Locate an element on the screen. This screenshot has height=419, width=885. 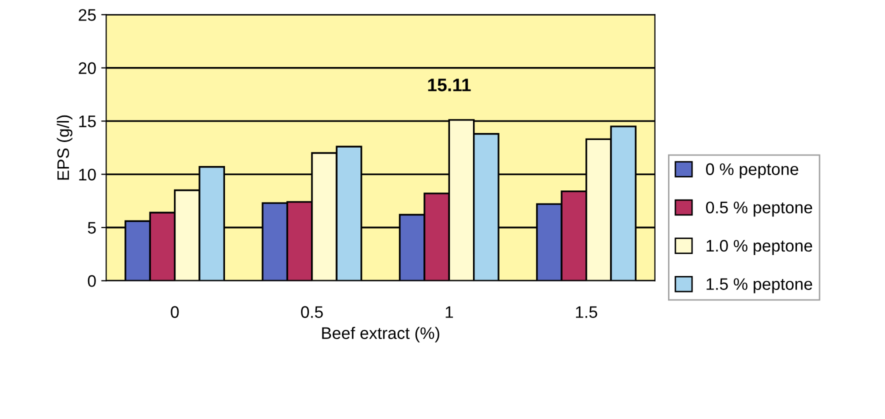
x-tick-label: 1.5 is located at coordinates (587, 312).